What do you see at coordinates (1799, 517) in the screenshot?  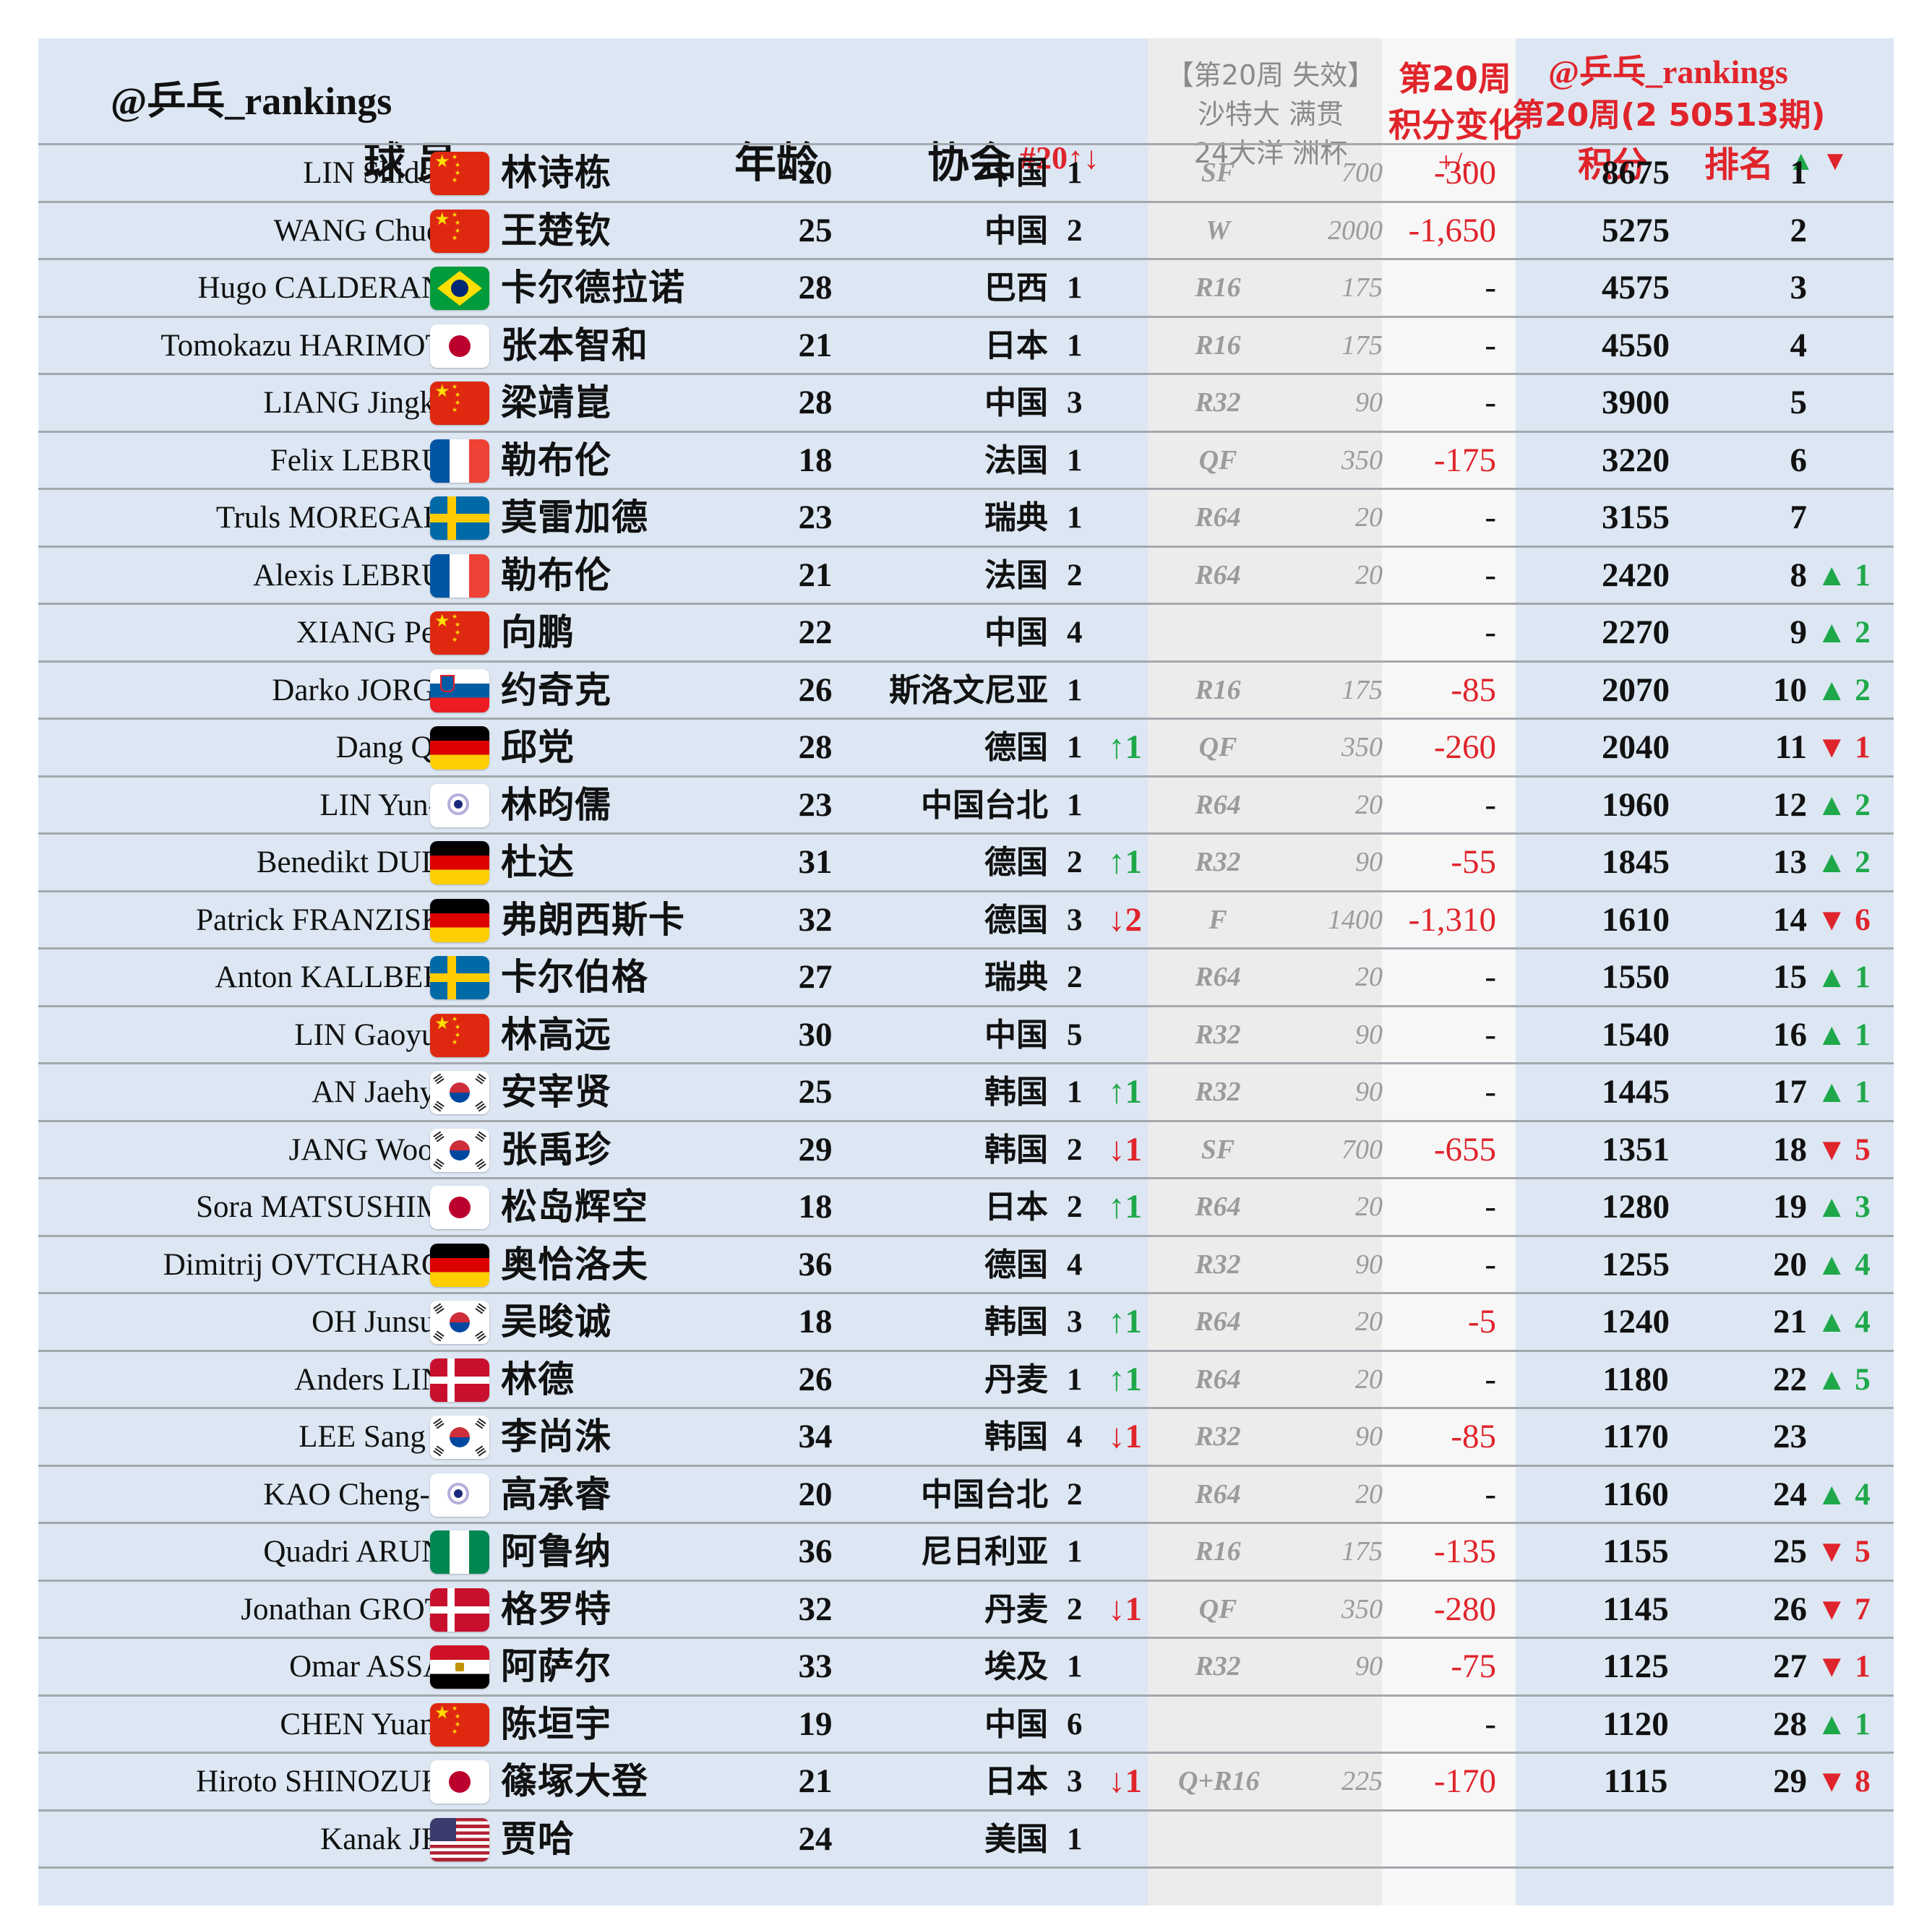 I see `world-rank: 7` at bounding box center [1799, 517].